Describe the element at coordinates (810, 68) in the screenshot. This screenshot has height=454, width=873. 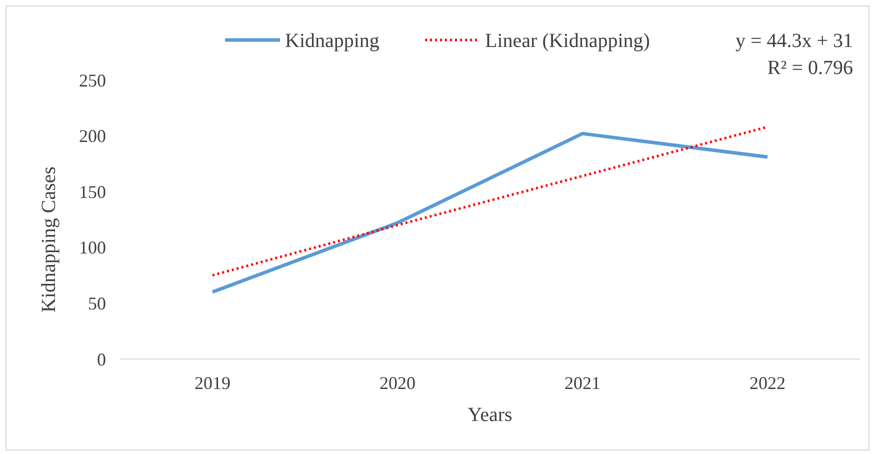
I see `text: R² = 0.796` at that location.